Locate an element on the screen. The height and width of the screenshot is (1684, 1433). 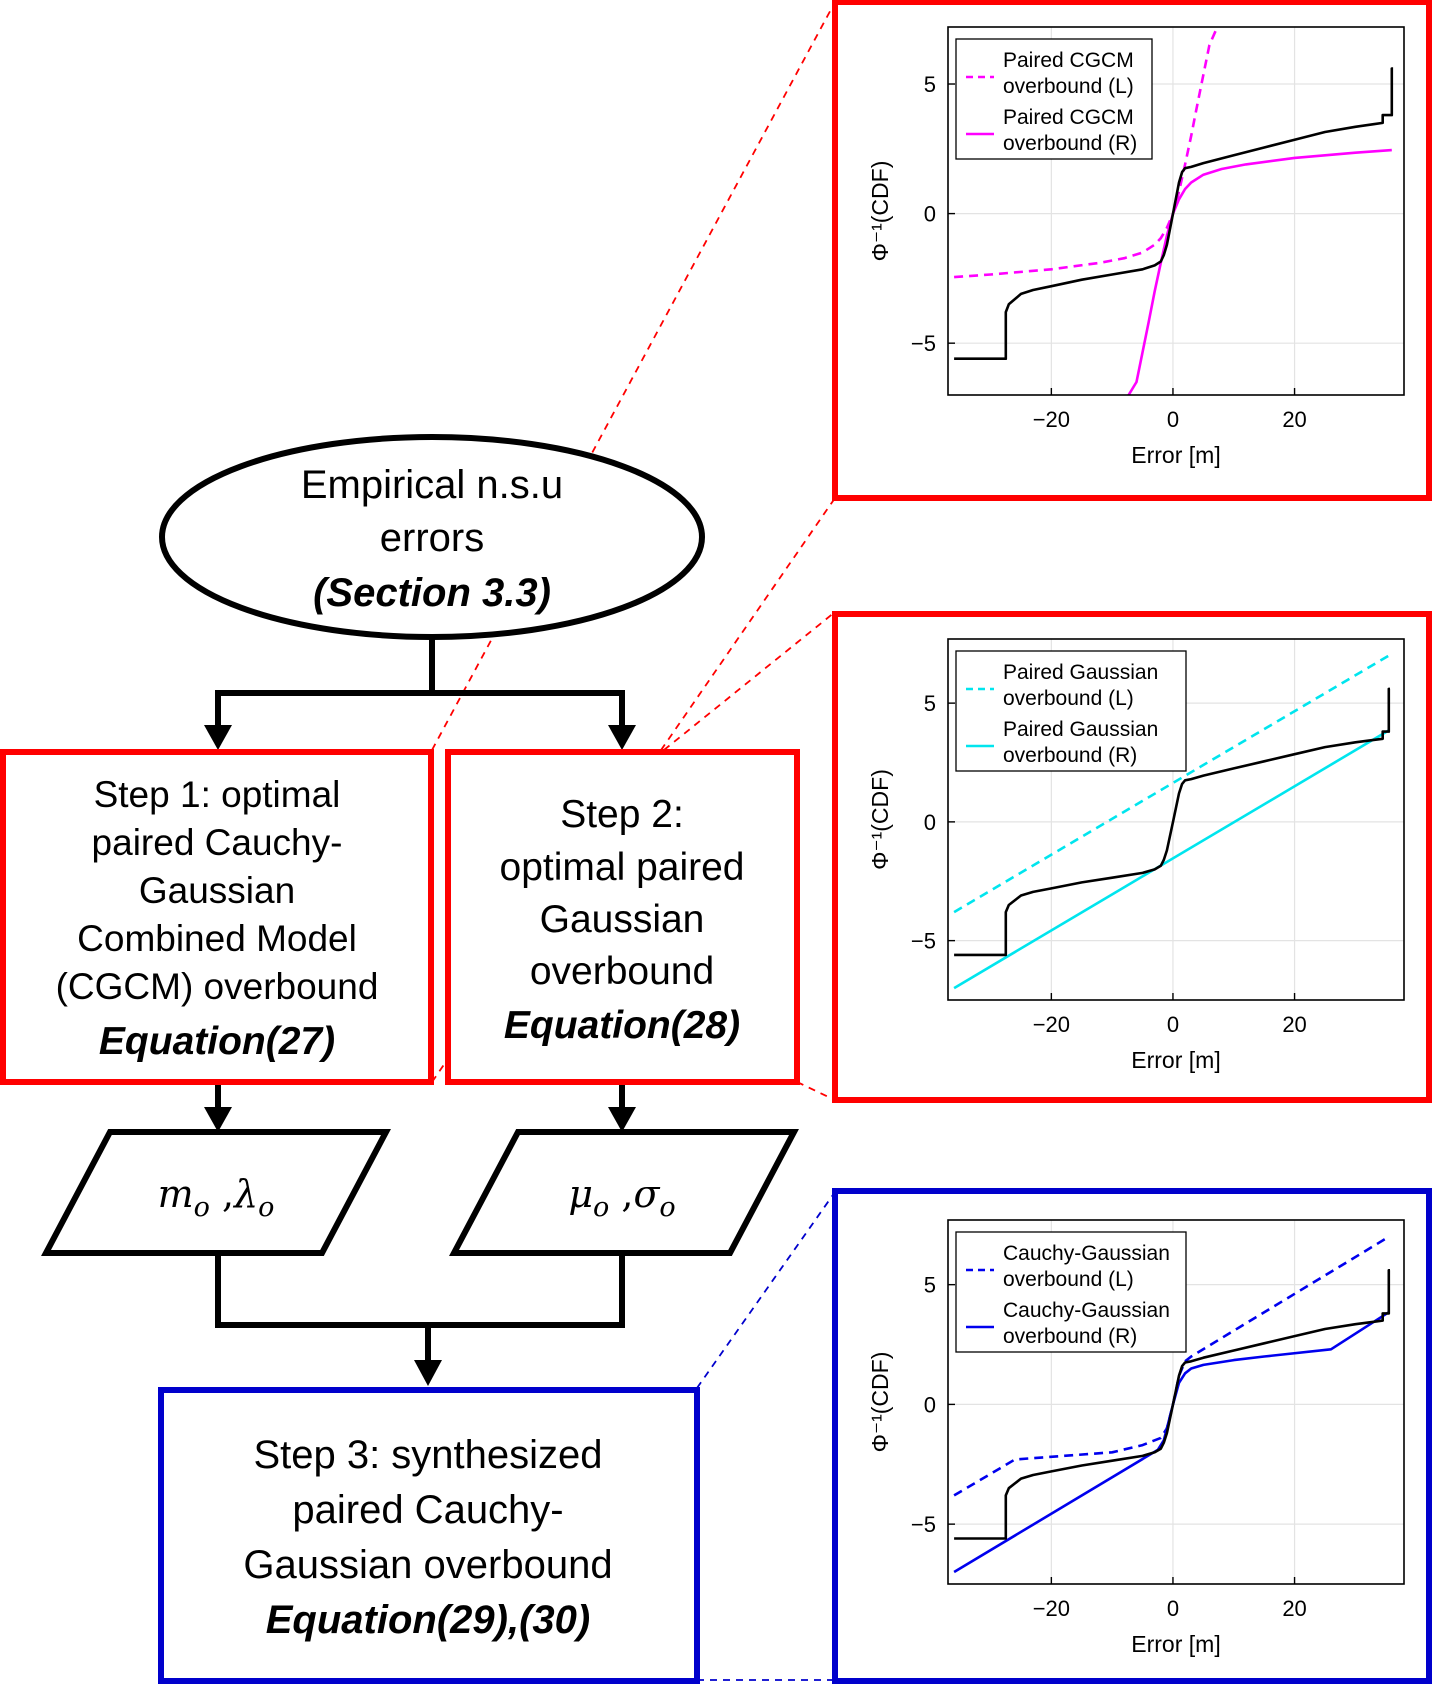
series-line-paired-cgcm-overbound-r- is located at coordinates (1259, 271).